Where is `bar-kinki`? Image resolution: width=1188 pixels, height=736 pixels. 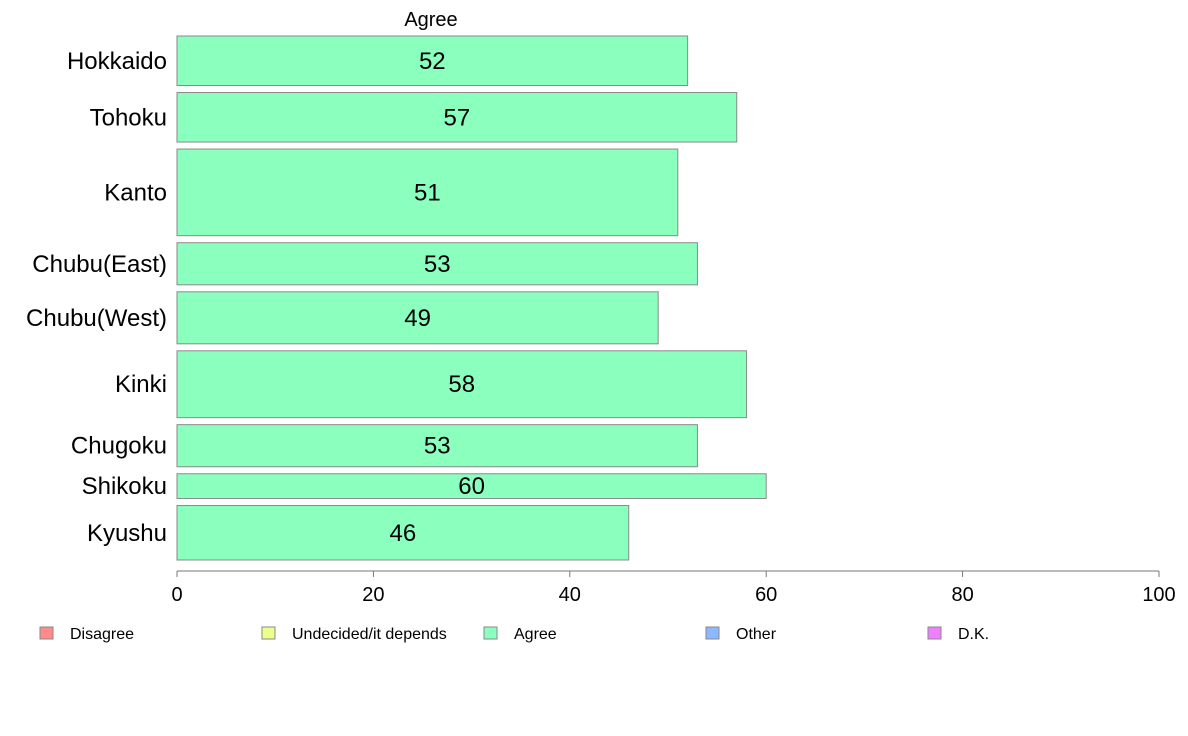
bar-kinki is located at coordinates (462, 384).